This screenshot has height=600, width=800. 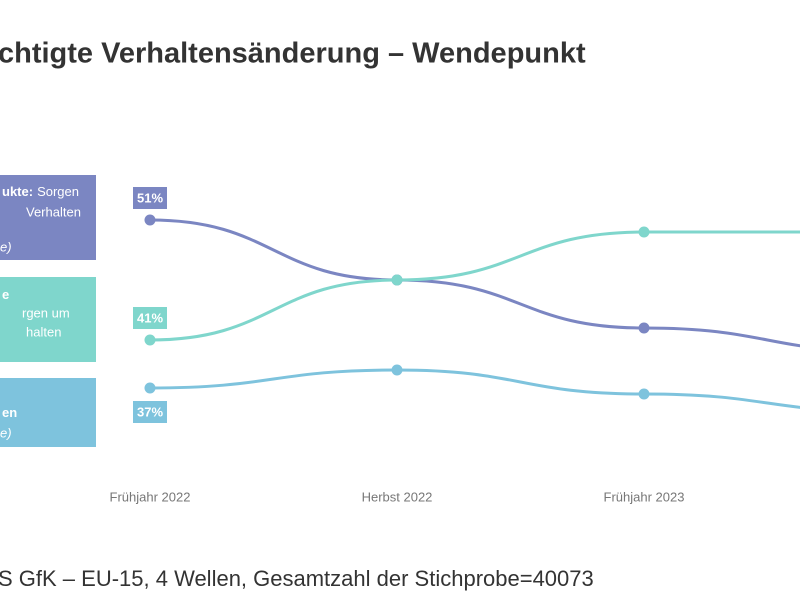 I want to click on legend-line: rgen um, so click(x=46, y=312).